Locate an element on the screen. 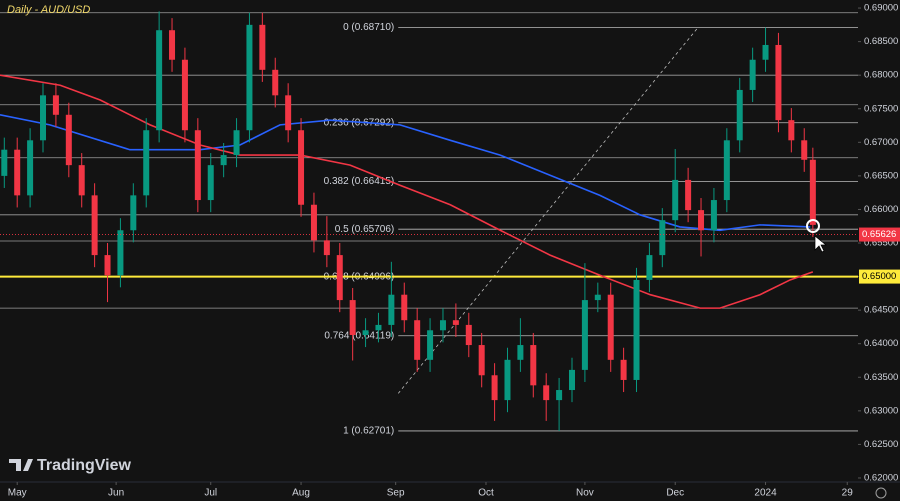 This screenshot has width=900, height=501. key-level-label-box is located at coordinates (879, 276).